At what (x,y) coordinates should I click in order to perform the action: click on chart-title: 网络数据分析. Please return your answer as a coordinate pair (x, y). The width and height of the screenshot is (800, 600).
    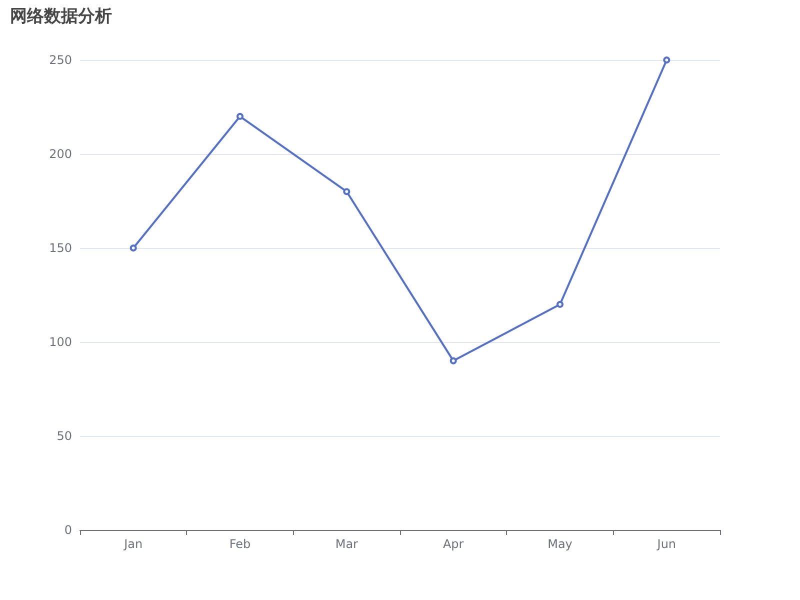
    Looking at the image, I should click on (61, 16).